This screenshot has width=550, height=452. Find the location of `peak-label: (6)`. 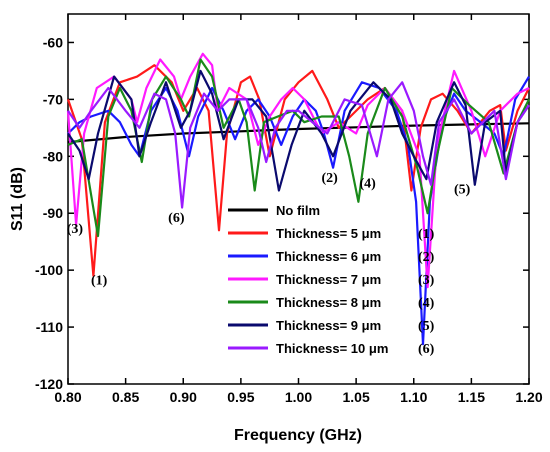

peak-label: (6) is located at coordinates (176, 218).